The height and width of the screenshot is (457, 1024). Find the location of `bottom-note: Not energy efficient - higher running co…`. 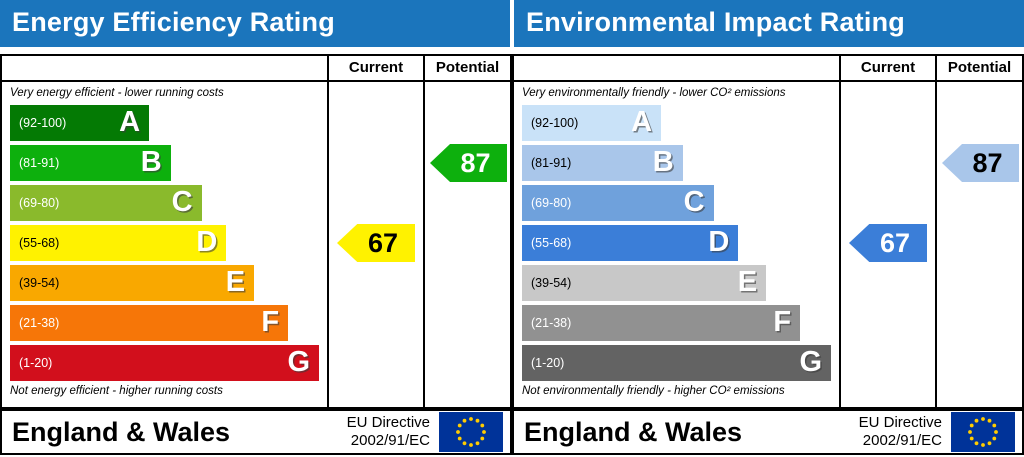

bottom-note: Not energy efficient - higher running co… is located at coordinates (116, 391).